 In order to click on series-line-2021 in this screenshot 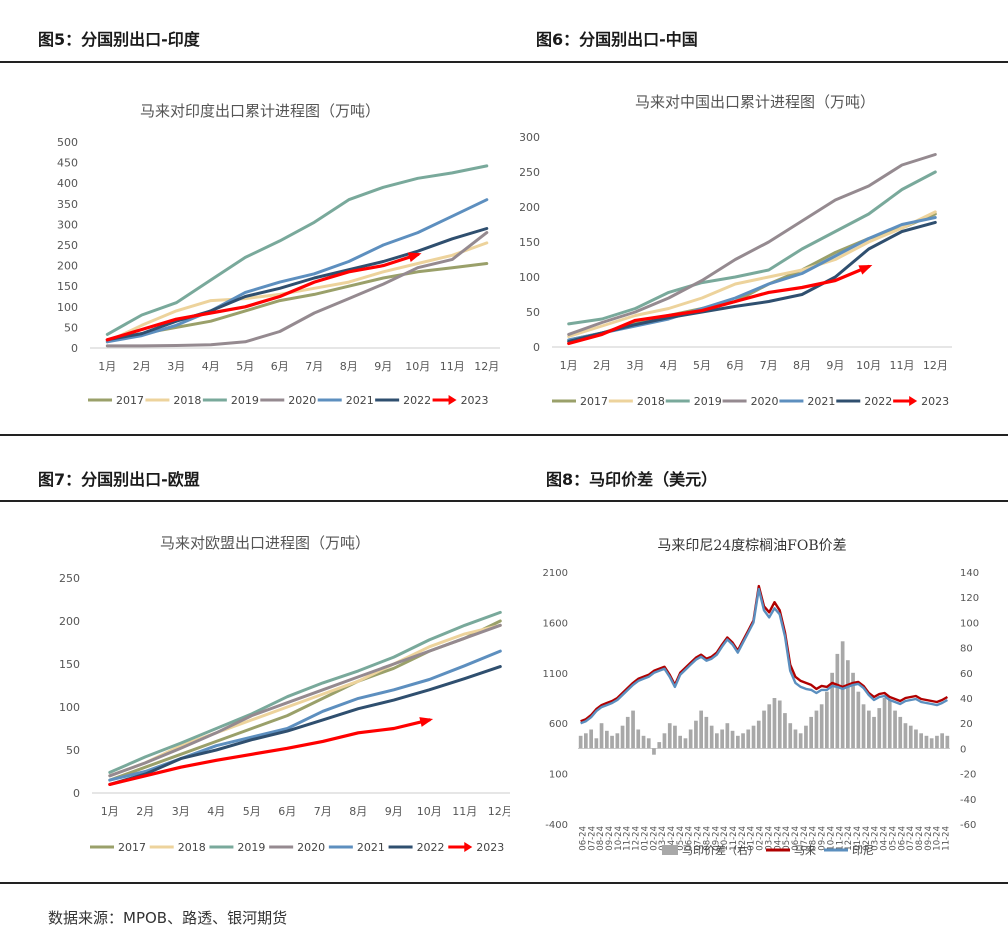, I will do `click(297, 271)`.